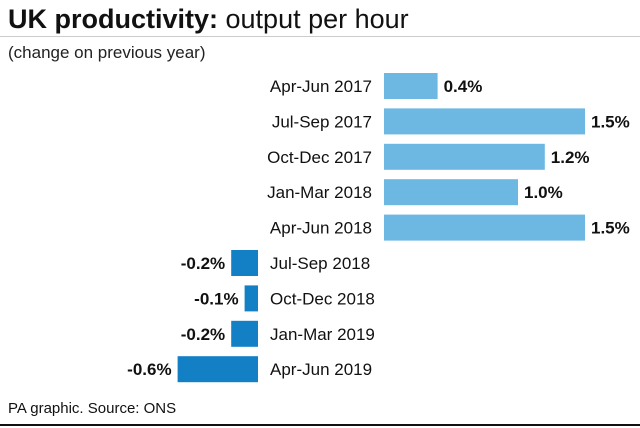  Describe the element at coordinates (543, 192) in the screenshot. I see `value-label-3: 1.0%` at that location.